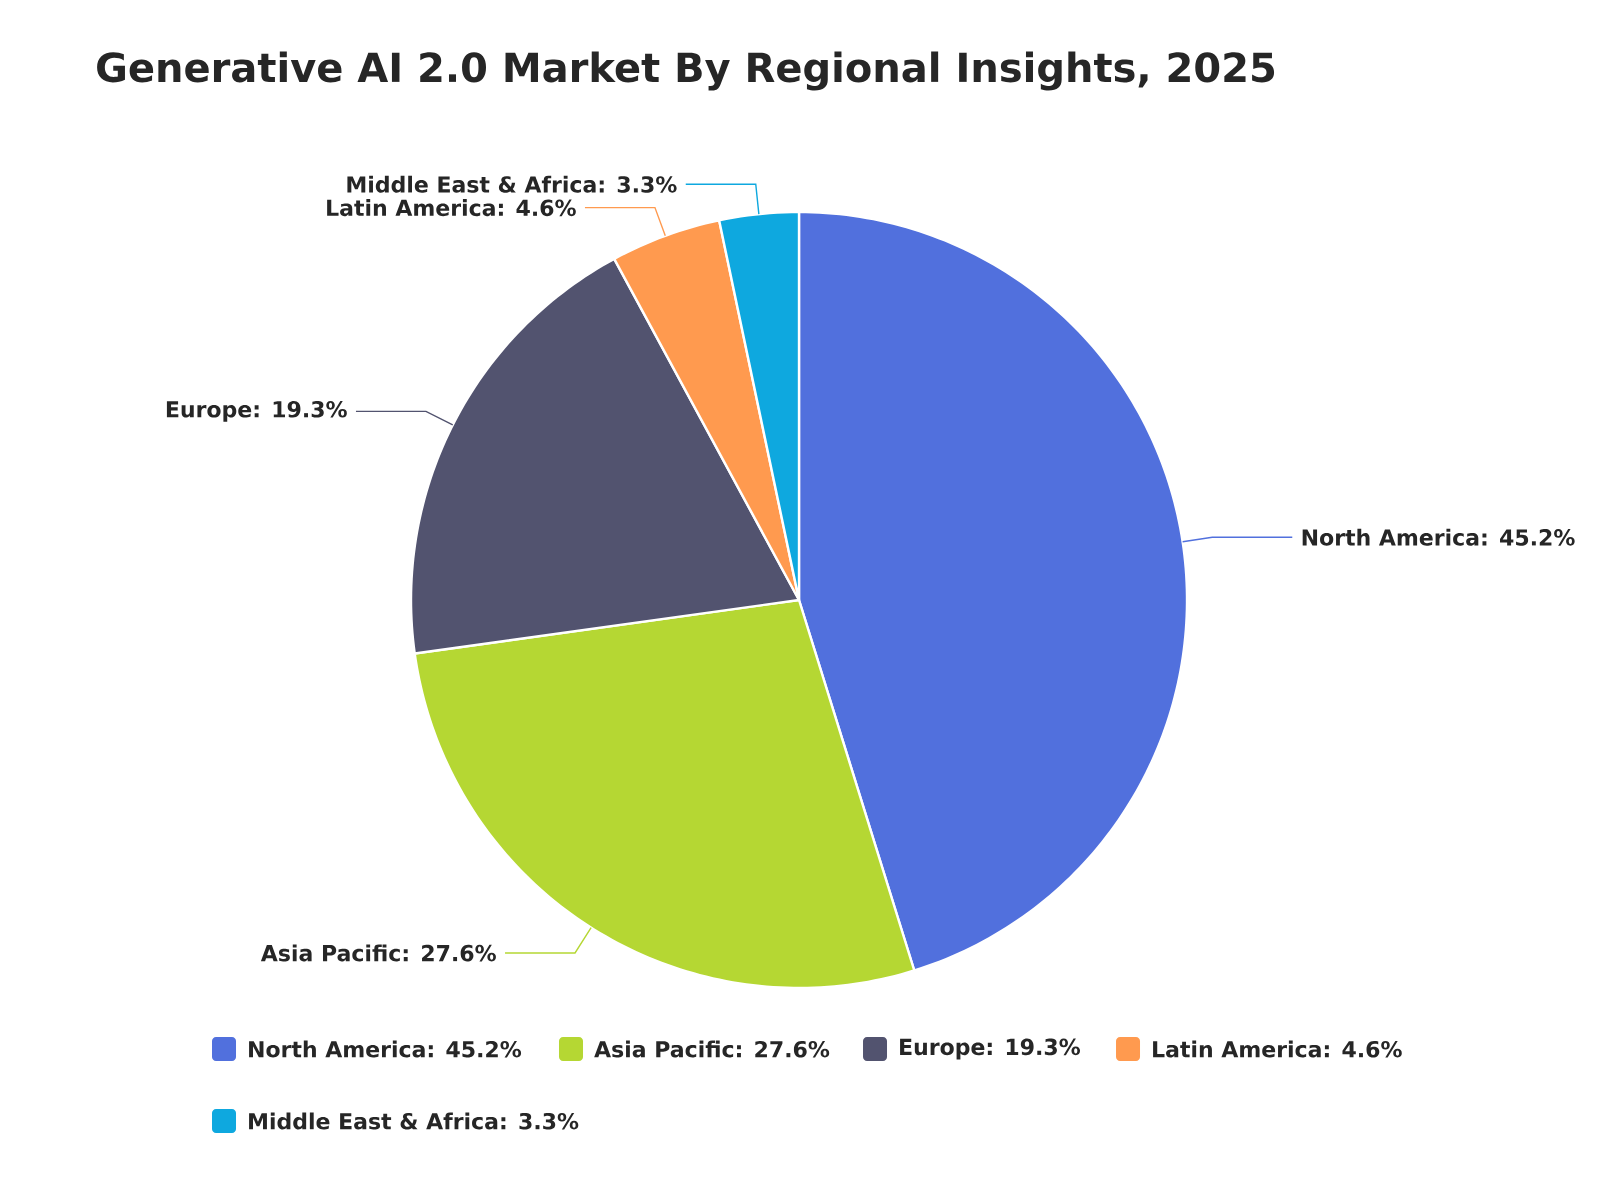  Describe the element at coordinates (990, 1049) in the screenshot. I see `legend-label: Europe: 19.3%` at that location.